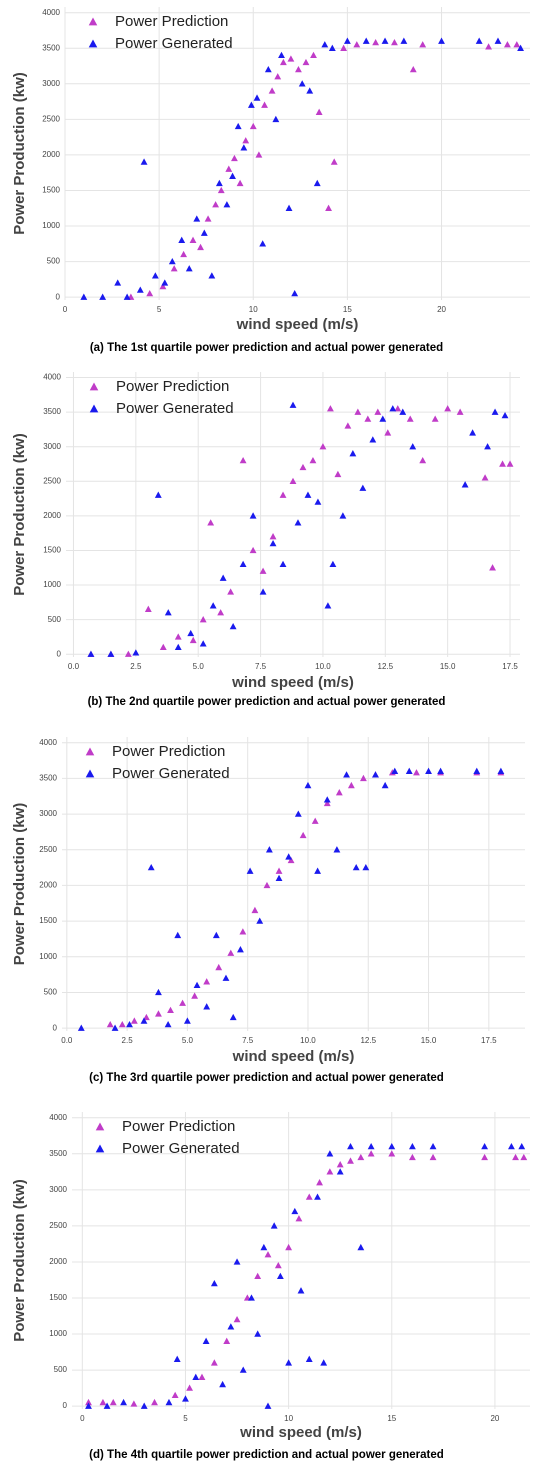 The image size is (533, 1461). Describe the element at coordinates (489, 1040) in the screenshot. I see `x-tick-label: 17.5` at that location.